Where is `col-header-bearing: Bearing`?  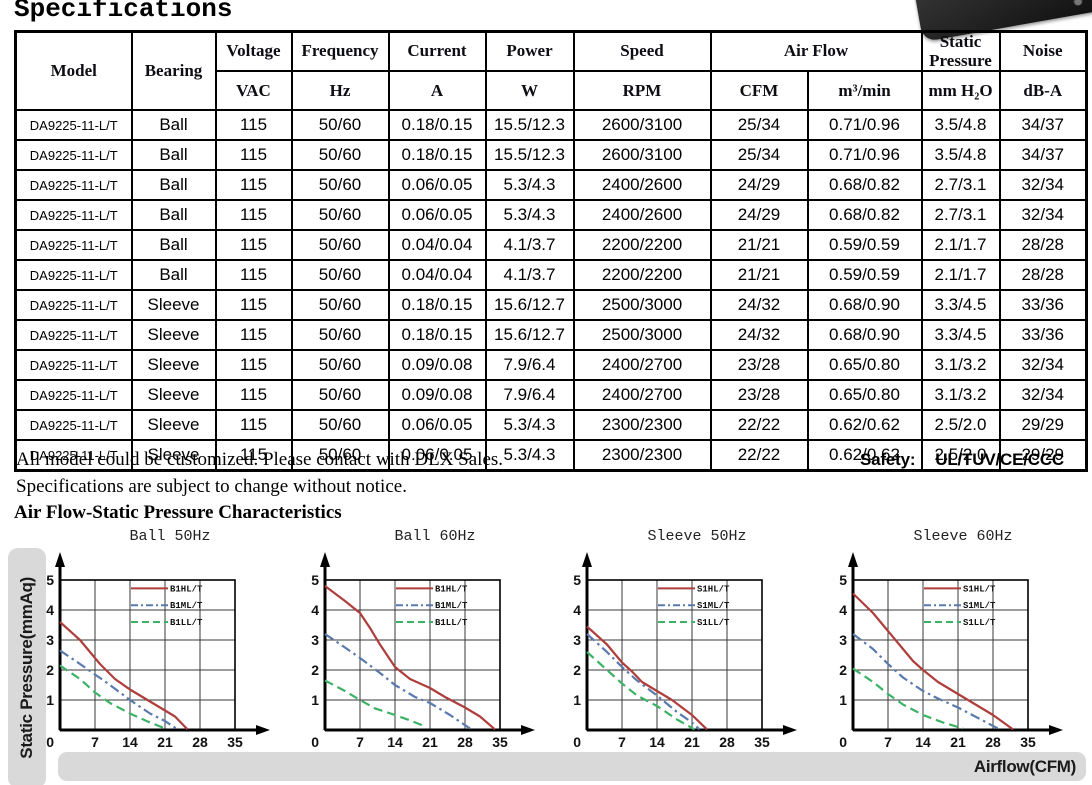
col-header-bearing: Bearing is located at coordinates (173, 71).